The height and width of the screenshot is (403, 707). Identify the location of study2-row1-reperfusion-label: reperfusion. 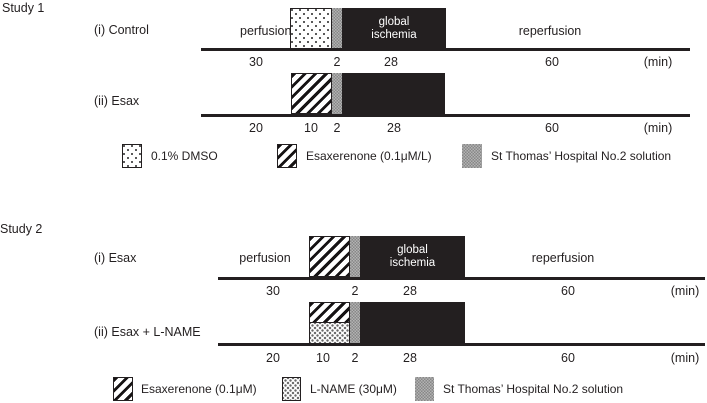
(563, 258).